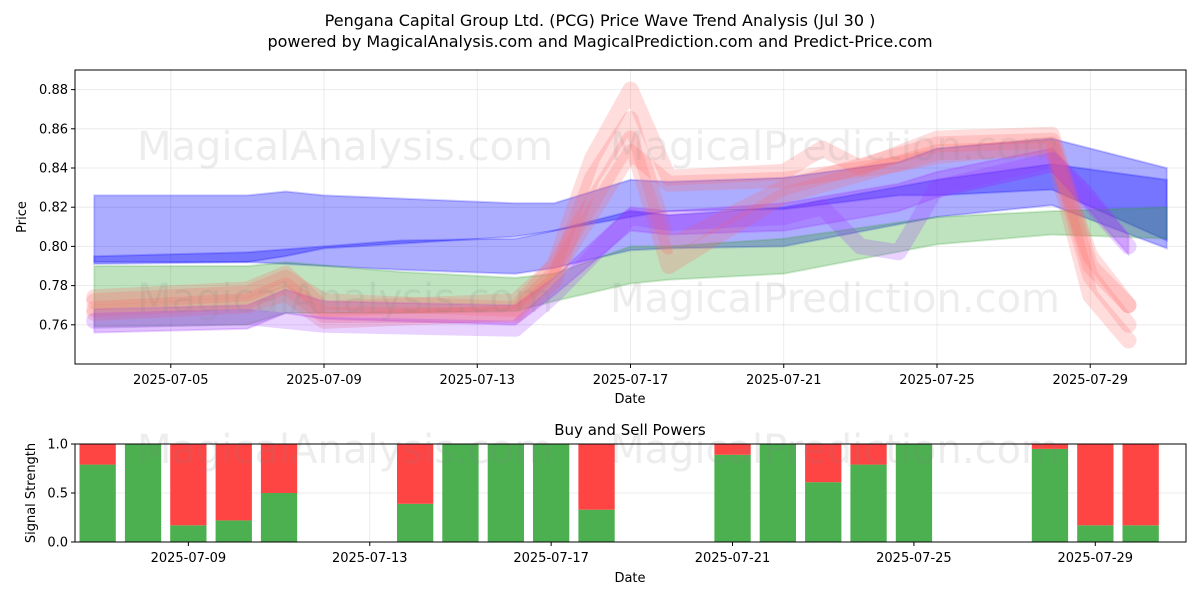  I want to click on price-y-ticks: 0.76 0.78 0.80 0.82 0.84 0.86 0.88, so click(57, 208).